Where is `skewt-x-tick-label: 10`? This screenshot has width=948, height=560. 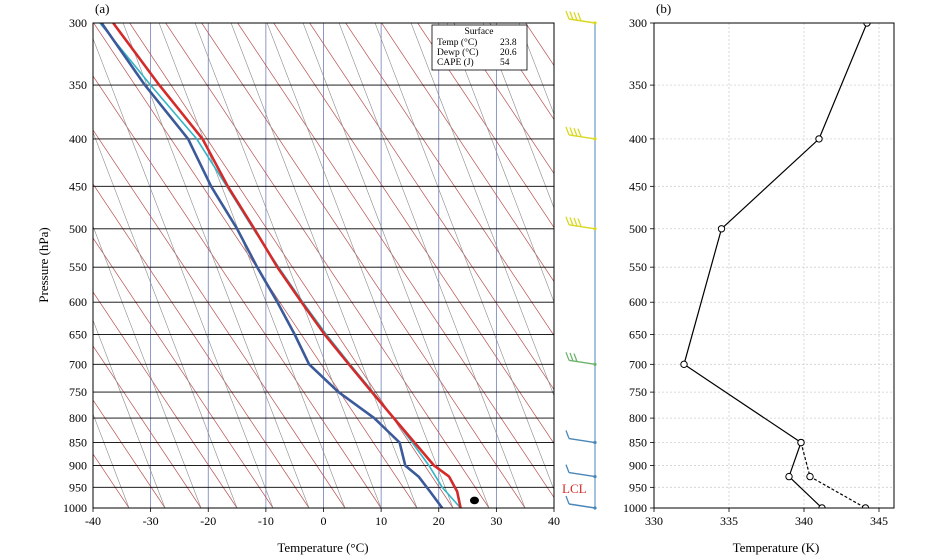 skewt-x-tick-label: 10 is located at coordinates (381, 521).